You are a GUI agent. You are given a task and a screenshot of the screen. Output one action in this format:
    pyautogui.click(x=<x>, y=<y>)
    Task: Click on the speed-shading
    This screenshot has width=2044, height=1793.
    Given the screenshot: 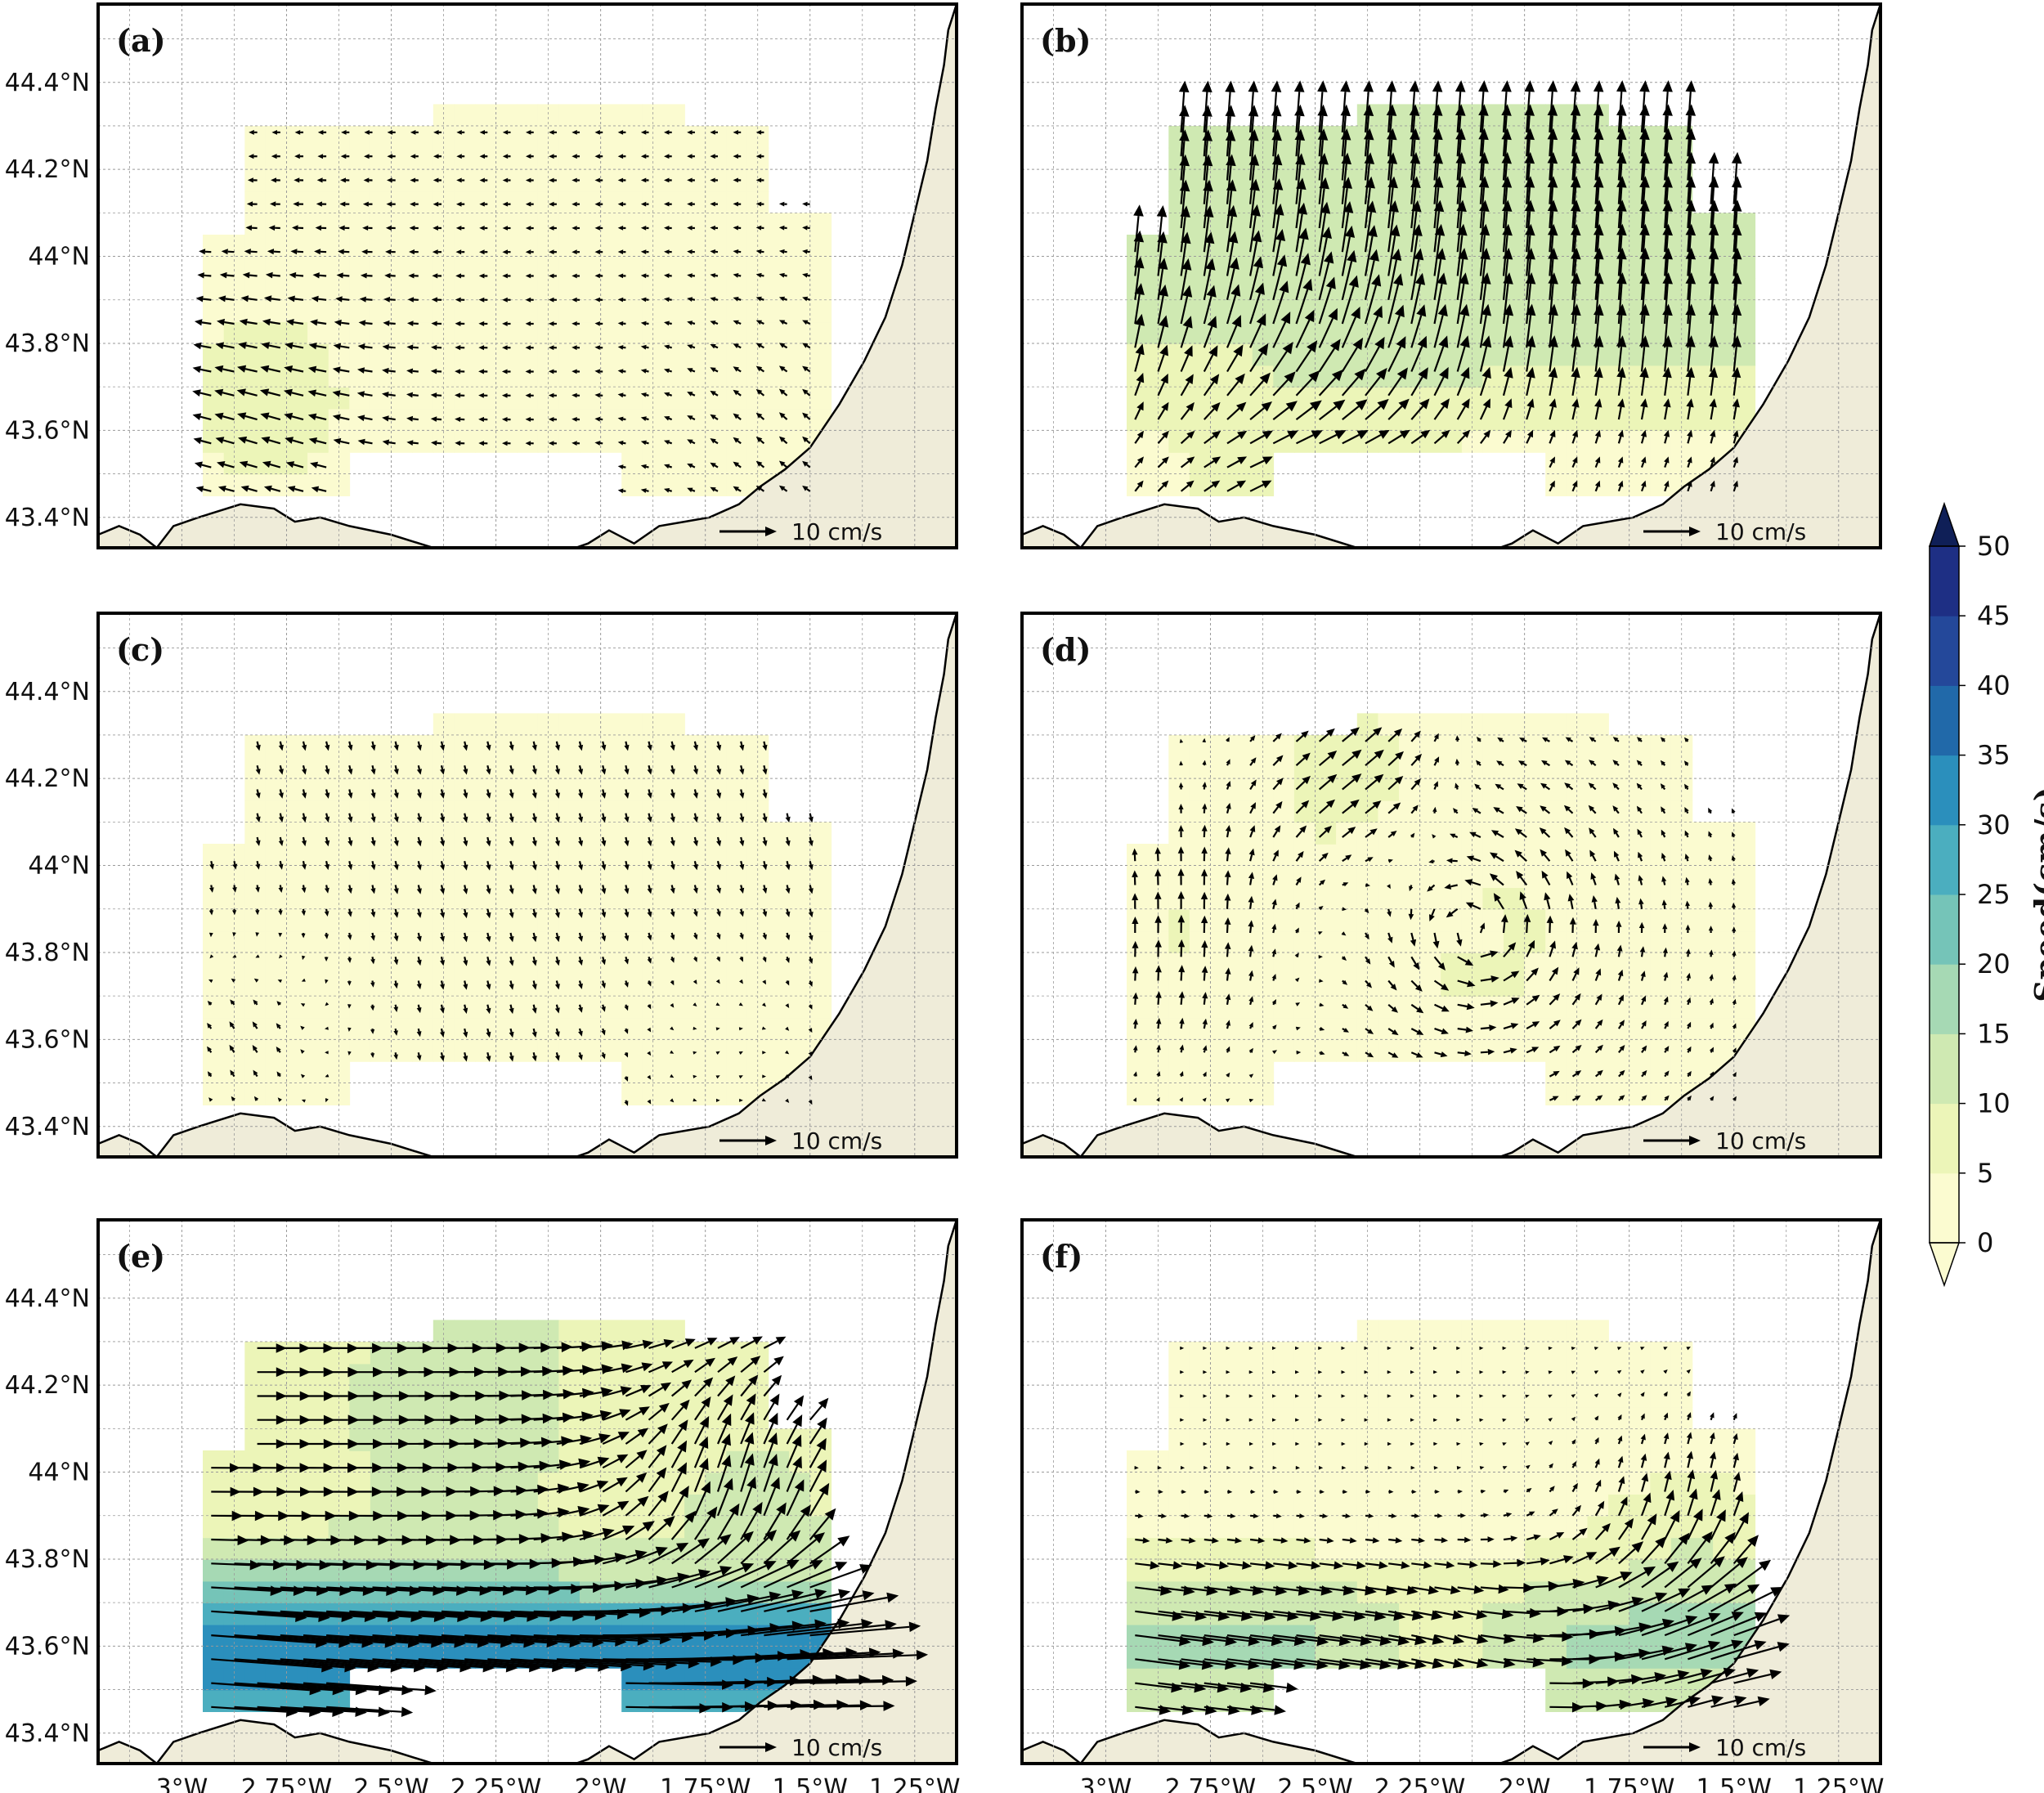 What is the action you would take?
    pyautogui.click(x=1441, y=909)
    